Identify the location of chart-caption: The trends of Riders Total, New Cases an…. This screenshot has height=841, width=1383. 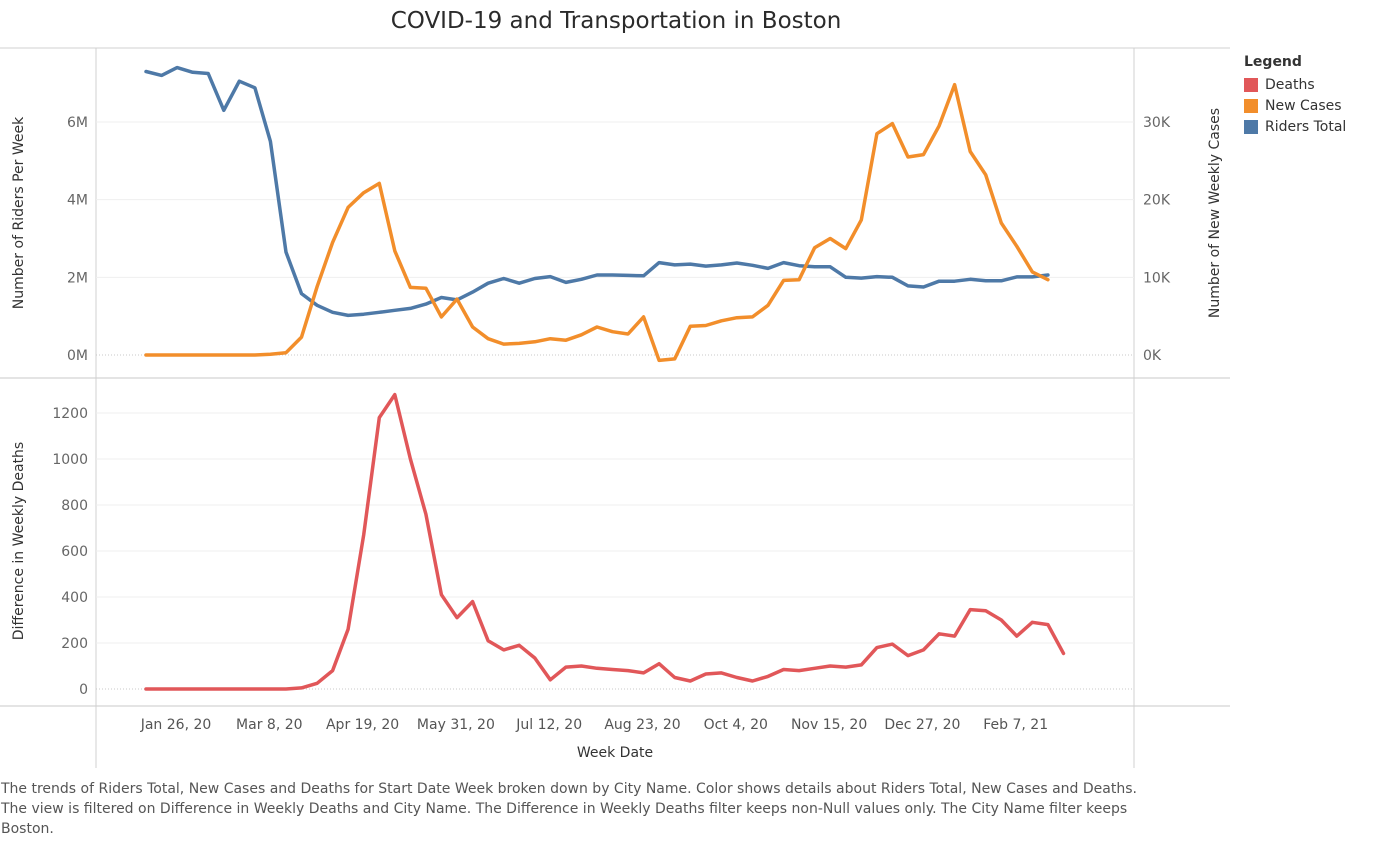
(569, 809).